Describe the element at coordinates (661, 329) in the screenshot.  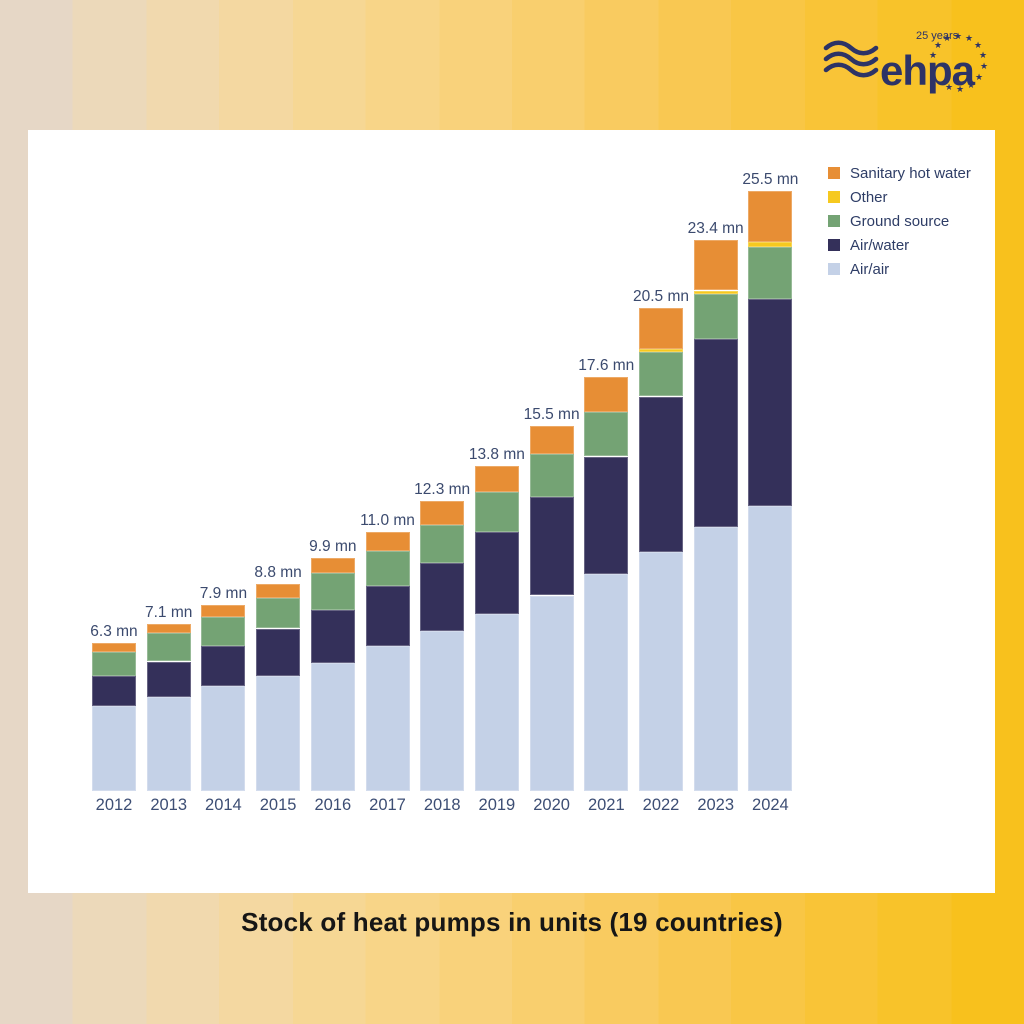
I see `bar-2022-sanitary-hot-water` at that location.